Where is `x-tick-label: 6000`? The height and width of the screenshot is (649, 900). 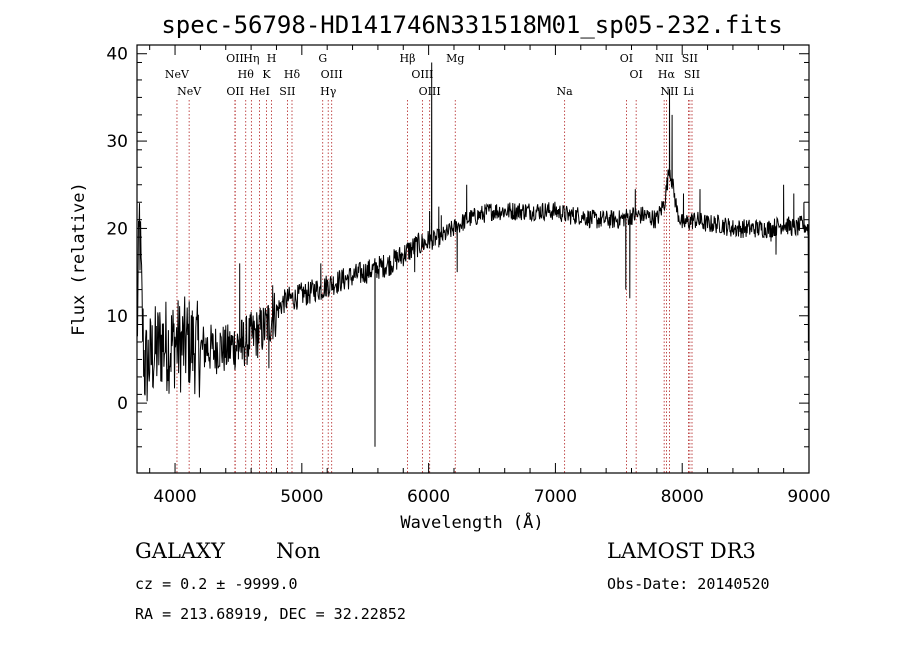 x-tick-label: 6000 is located at coordinates (428, 497).